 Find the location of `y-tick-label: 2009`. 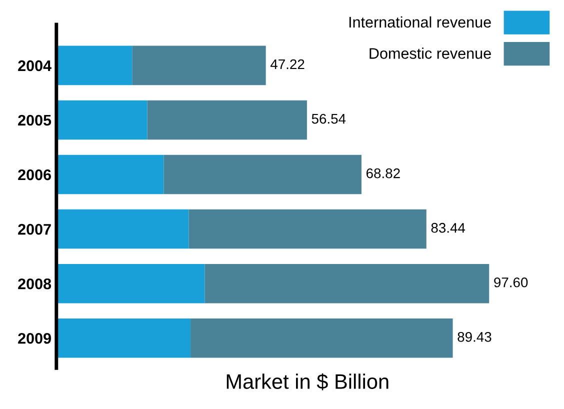

y-tick-label: 2009 is located at coordinates (34, 338).